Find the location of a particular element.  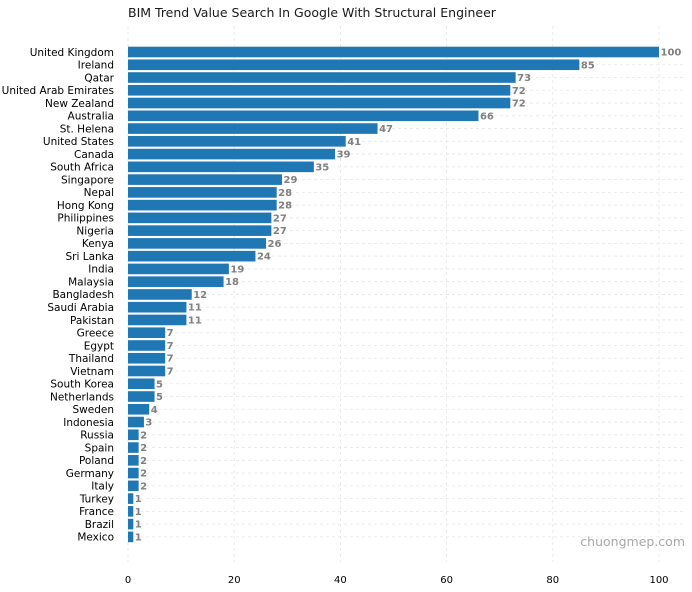

value-label: 26 is located at coordinates (275, 244).